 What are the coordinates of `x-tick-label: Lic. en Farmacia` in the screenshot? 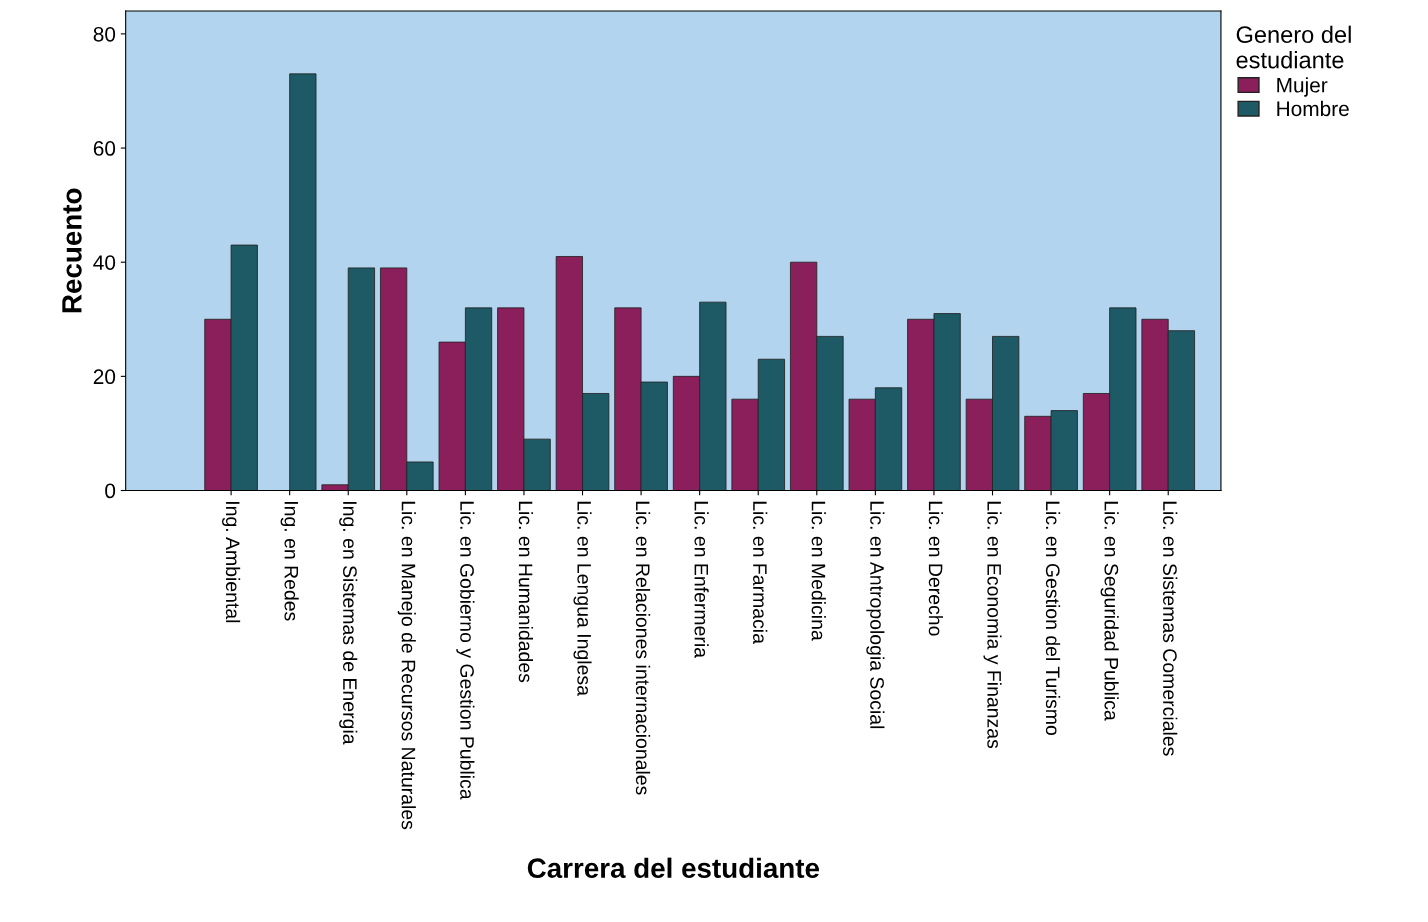 It's located at (760, 572).